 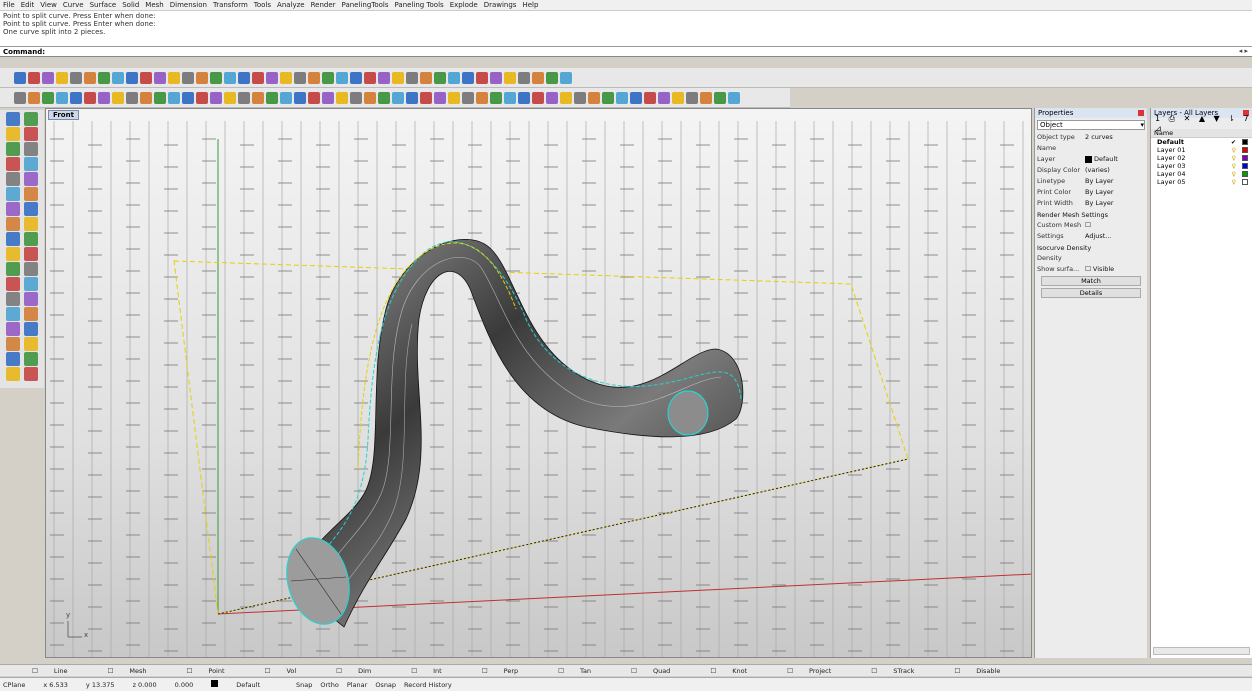 What do you see at coordinates (1100, 269) in the screenshot?
I see `visible-checkbox: ☐ Visible` at bounding box center [1100, 269].